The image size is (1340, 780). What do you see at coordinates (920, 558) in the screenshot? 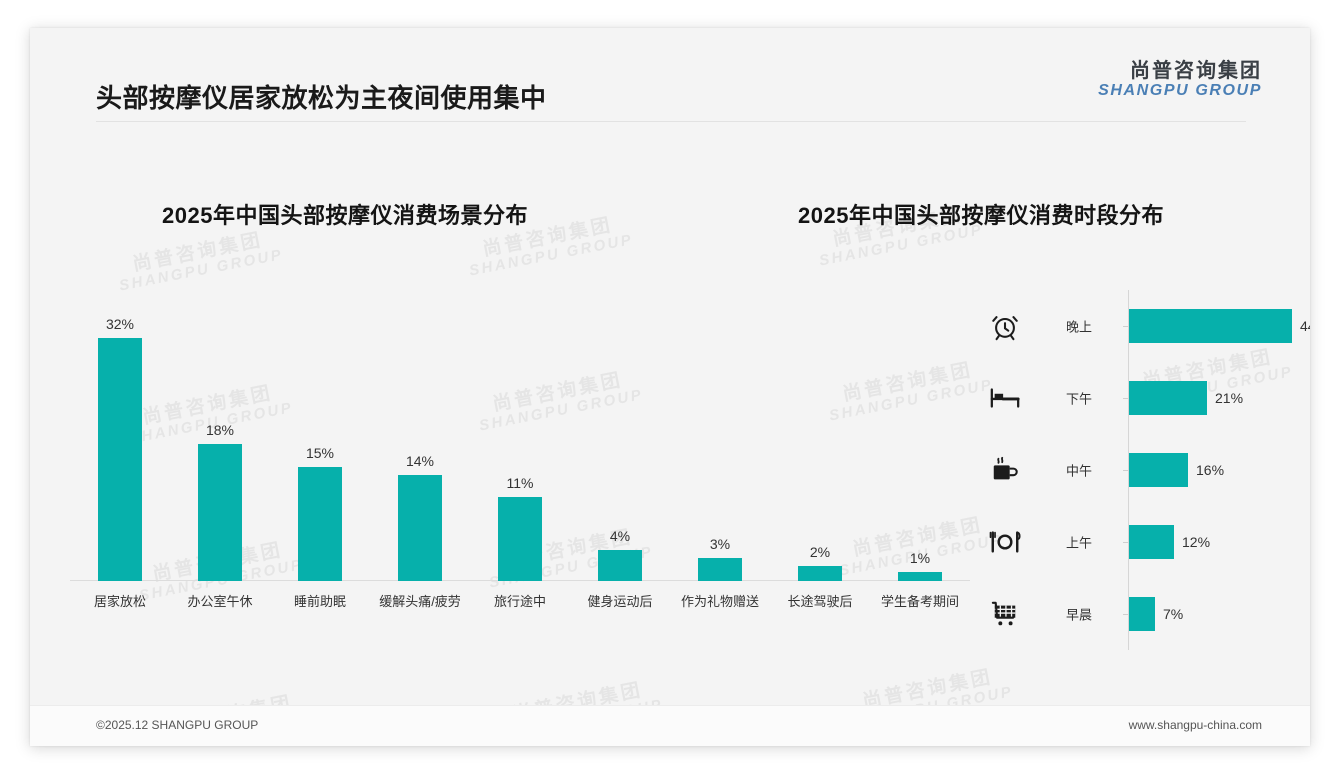
I see `column-value-label: 1%` at bounding box center [920, 558].